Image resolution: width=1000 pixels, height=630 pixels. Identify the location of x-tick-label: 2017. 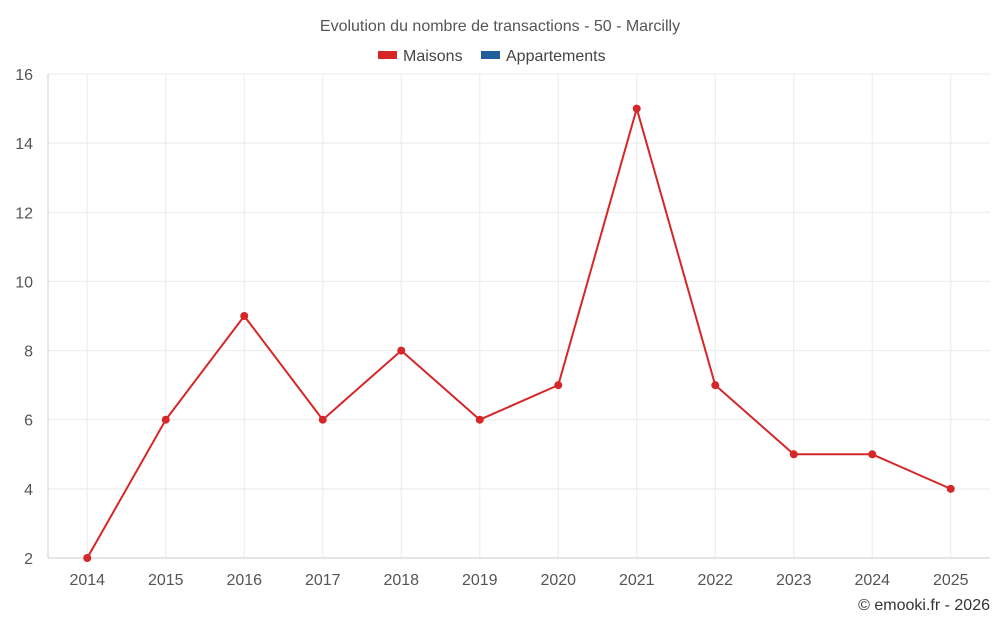
(323, 580).